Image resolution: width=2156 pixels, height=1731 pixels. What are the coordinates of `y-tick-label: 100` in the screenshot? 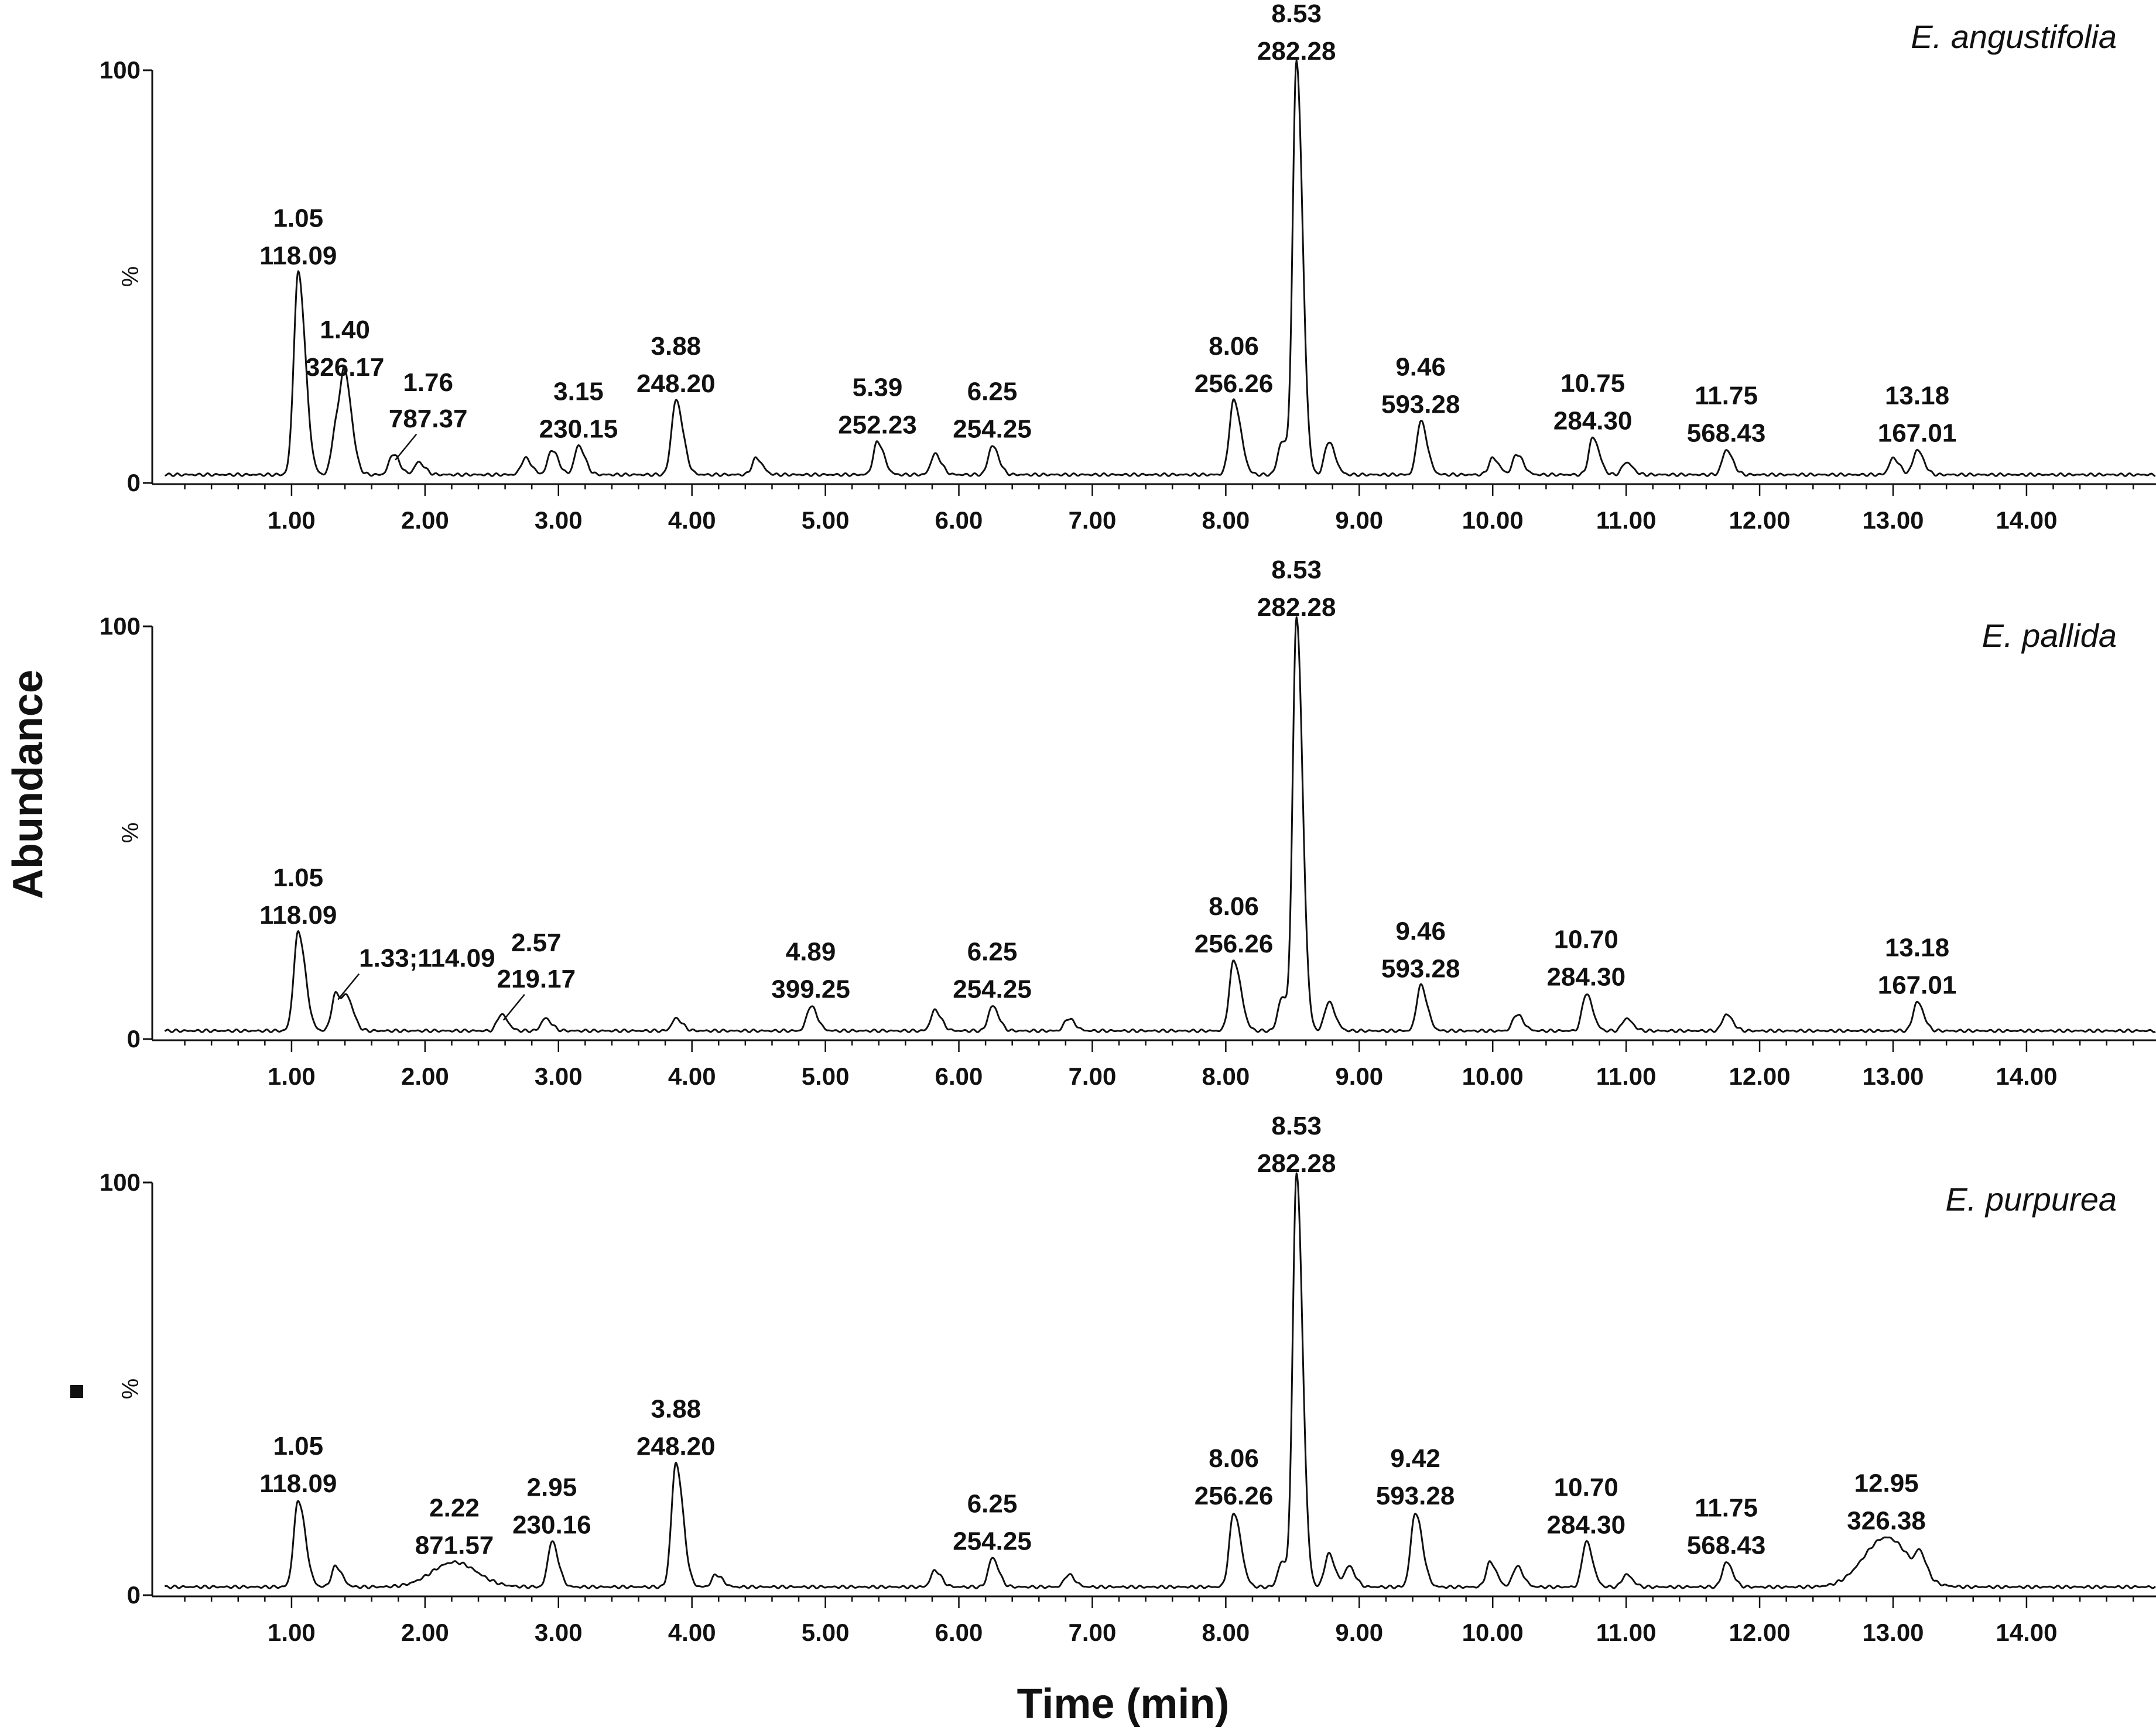 It's located at (121, 1182).